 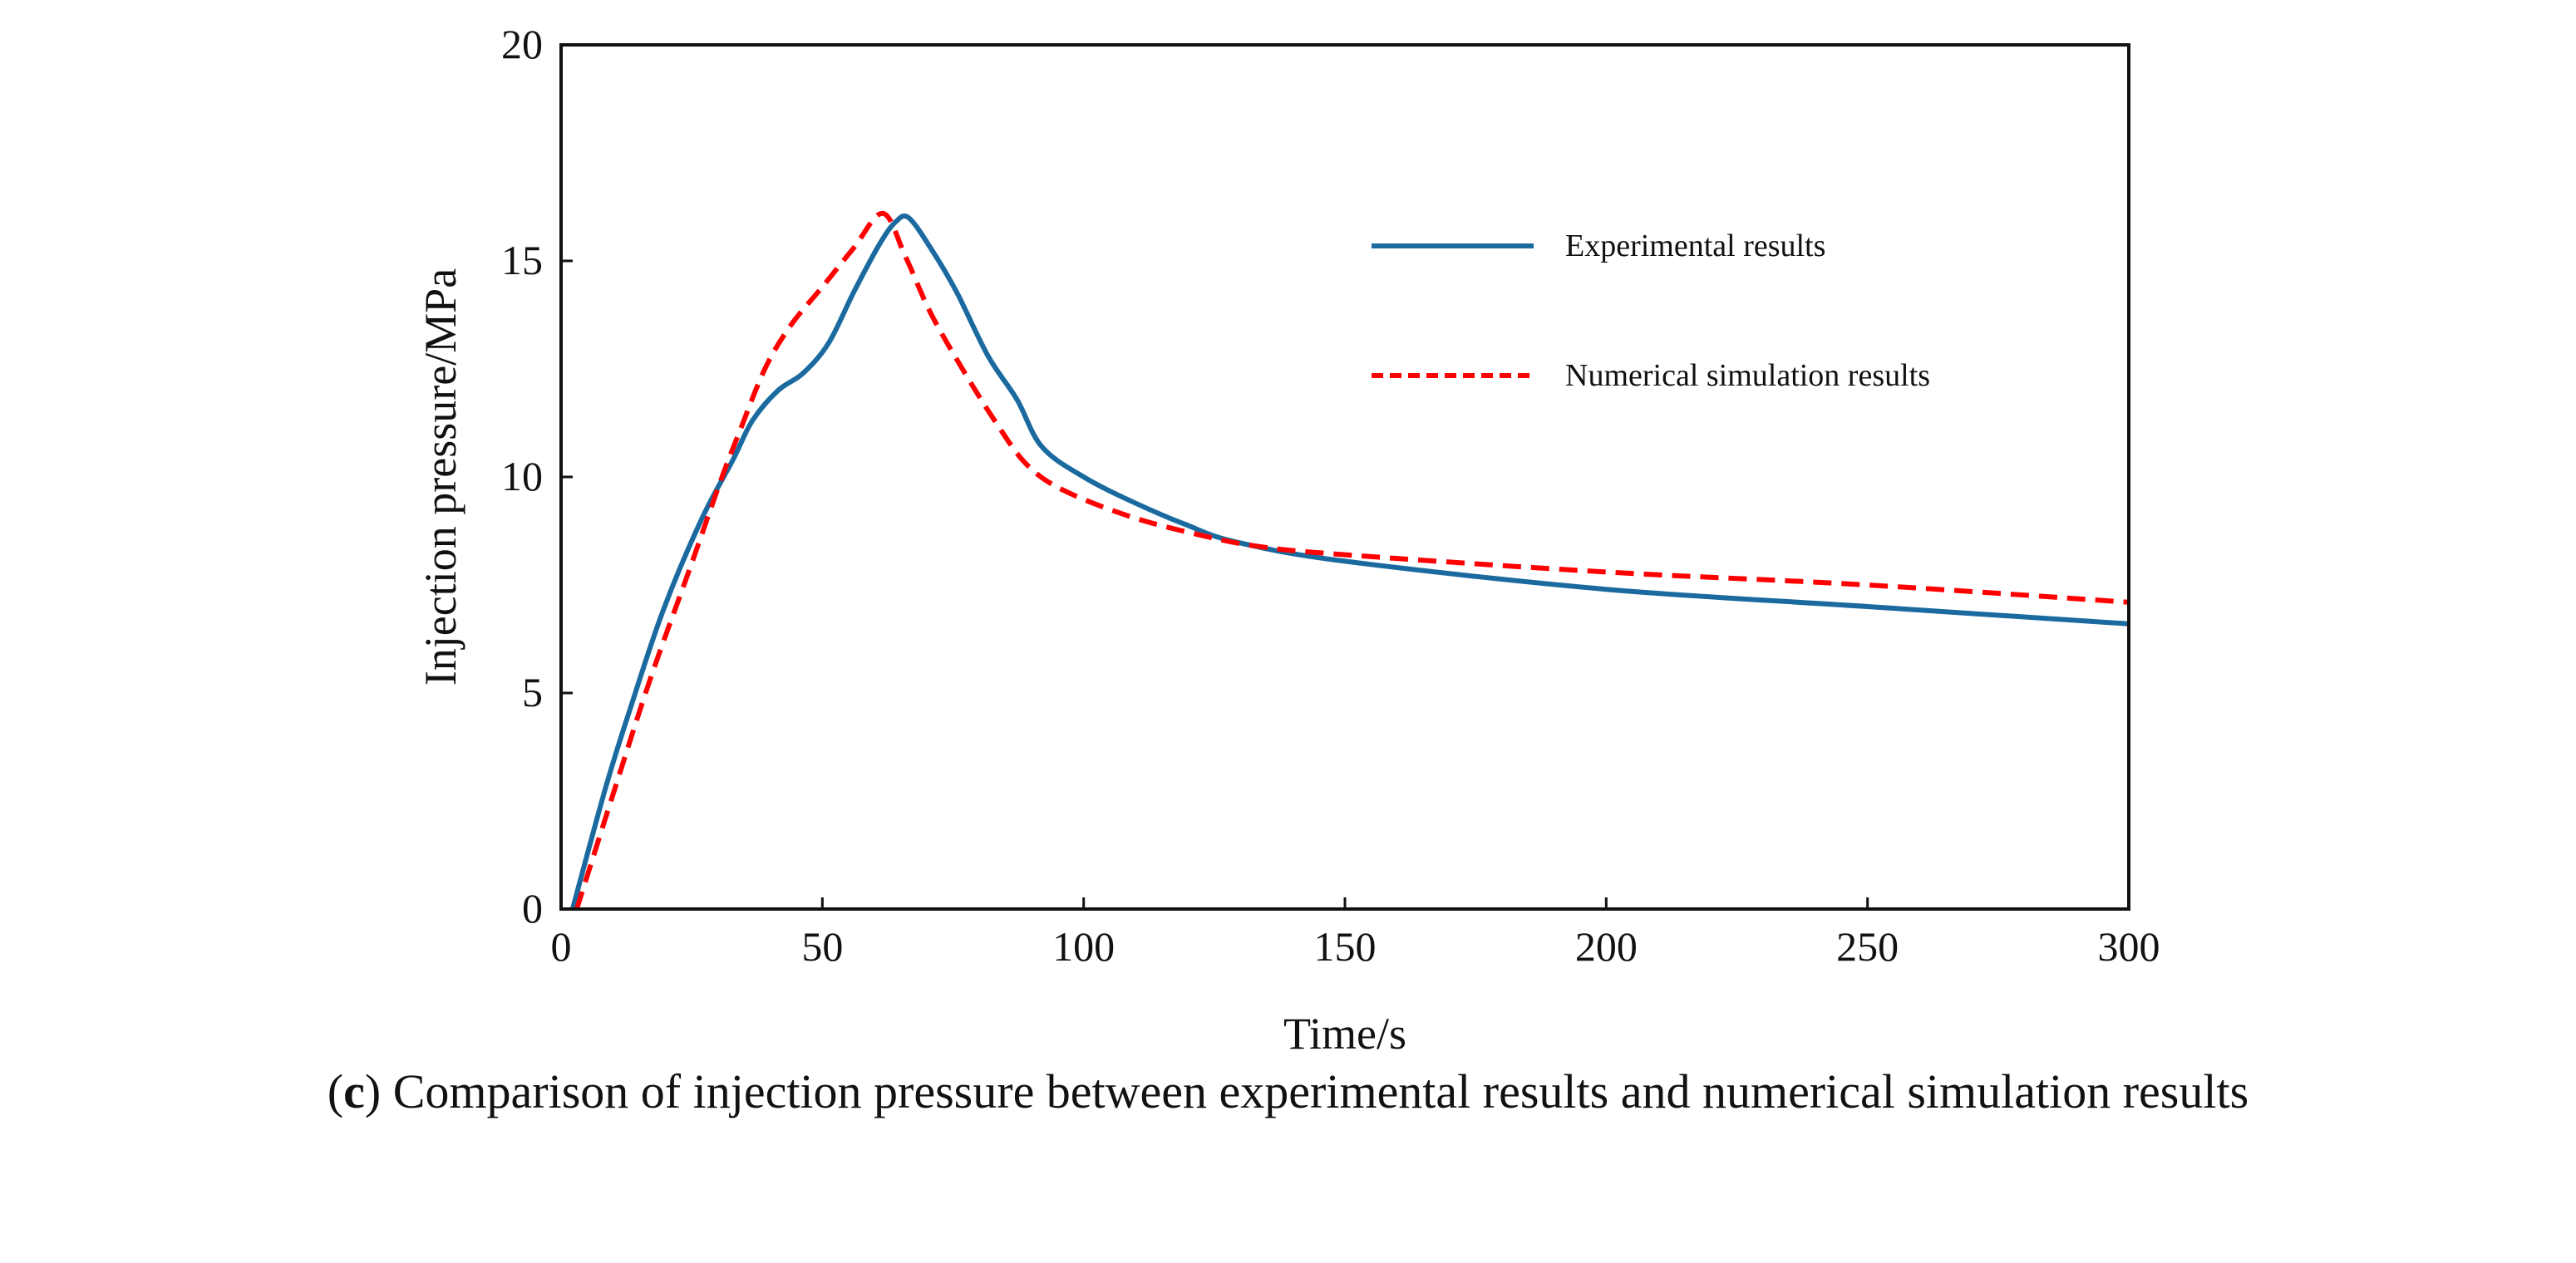 What do you see at coordinates (522, 476) in the screenshot?
I see `y-tick-label: 10` at bounding box center [522, 476].